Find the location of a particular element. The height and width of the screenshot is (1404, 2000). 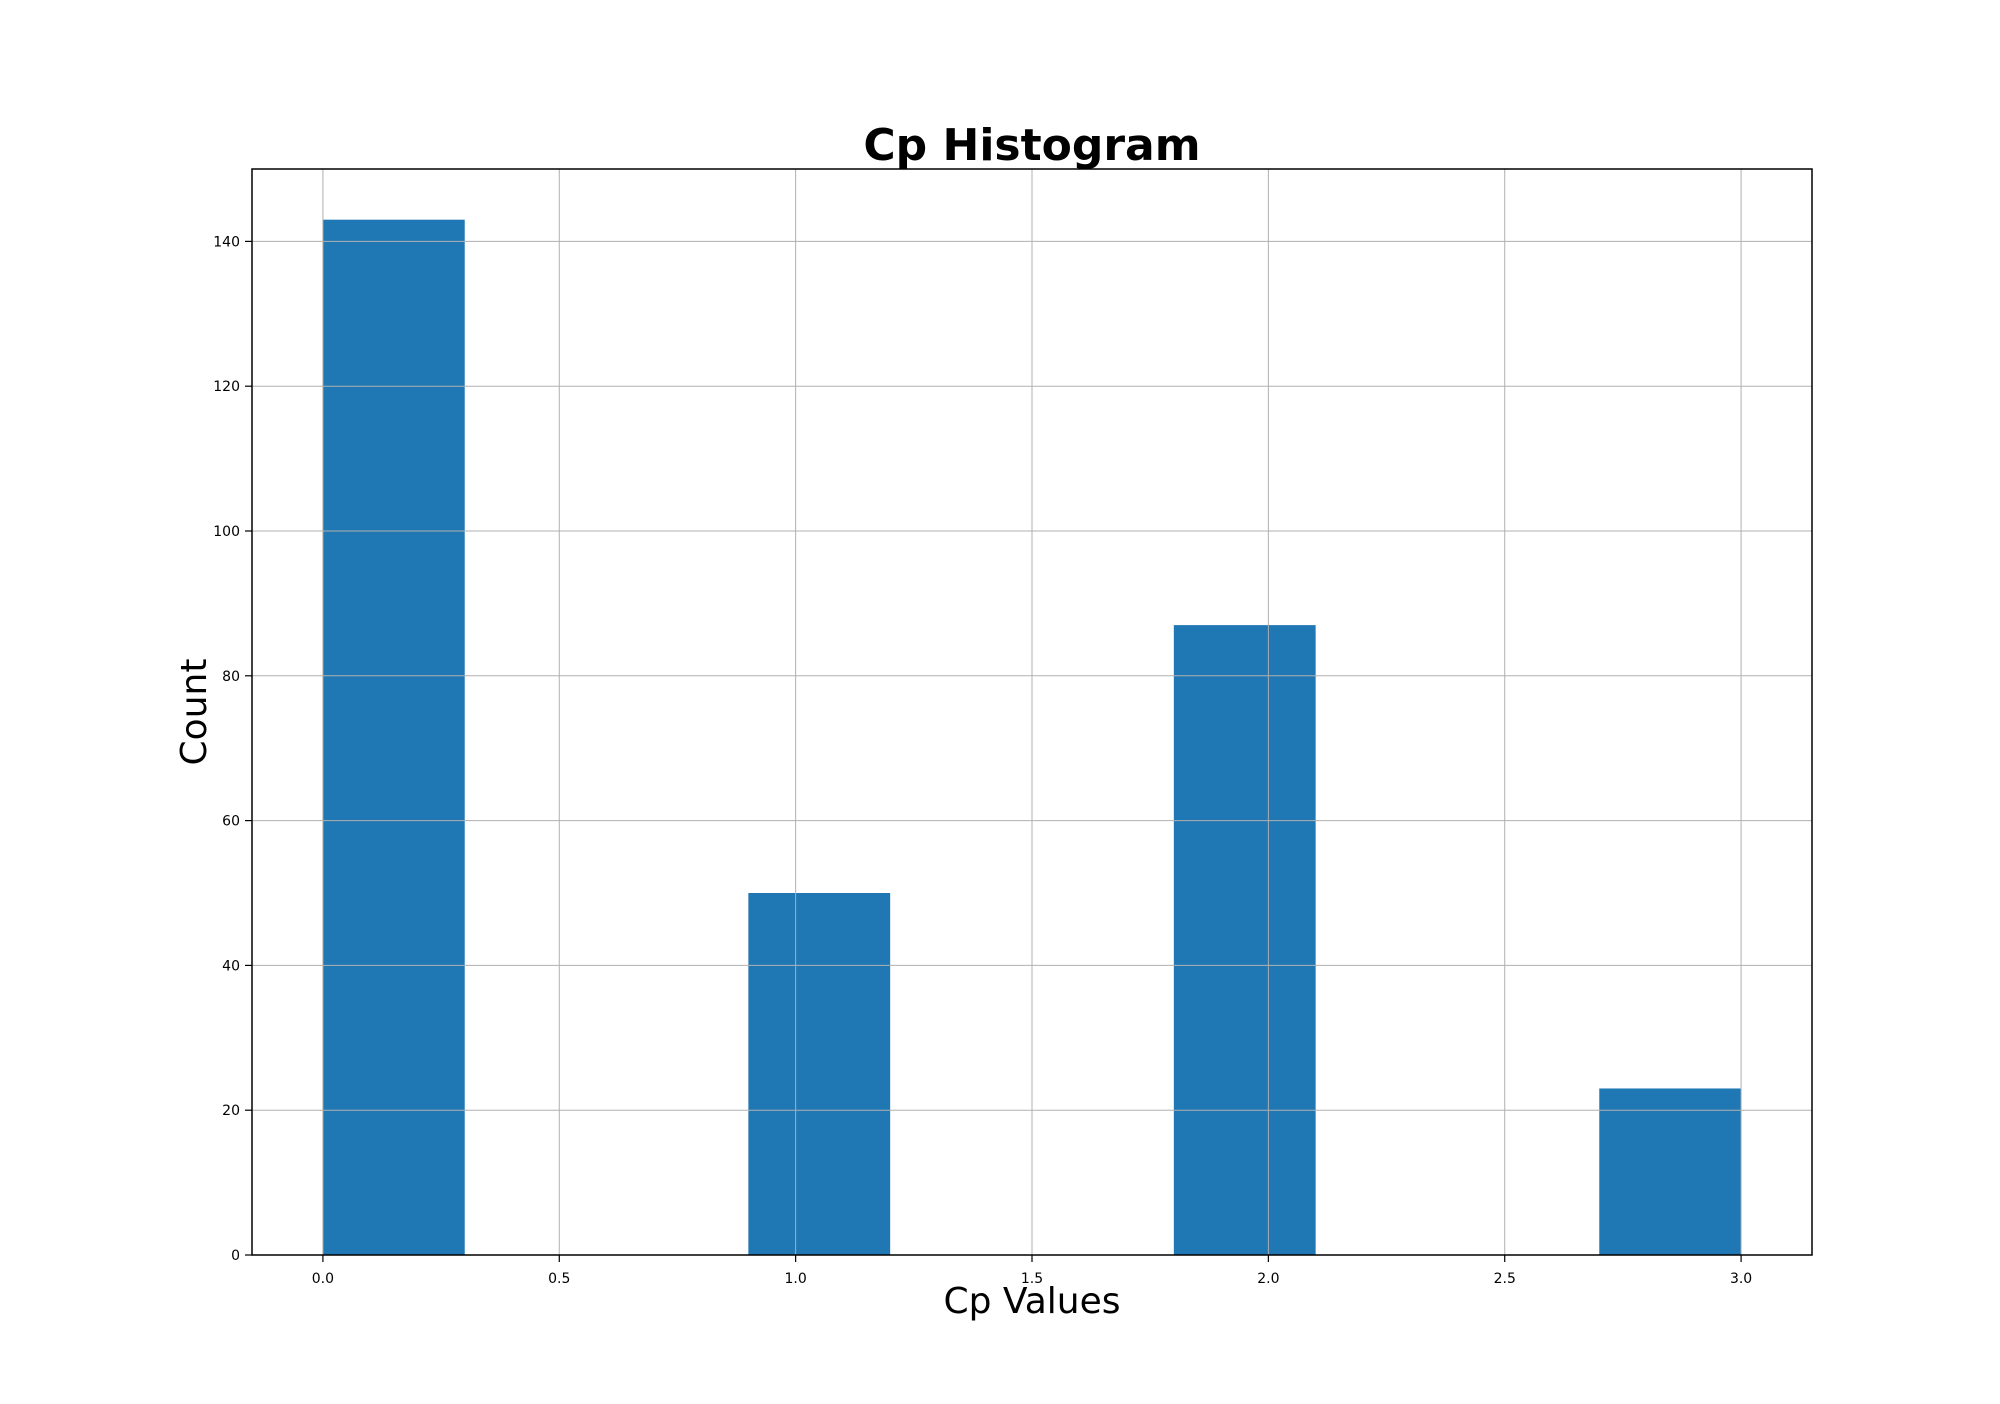

y-tick-label-1: 20 is located at coordinates (231, 1111).